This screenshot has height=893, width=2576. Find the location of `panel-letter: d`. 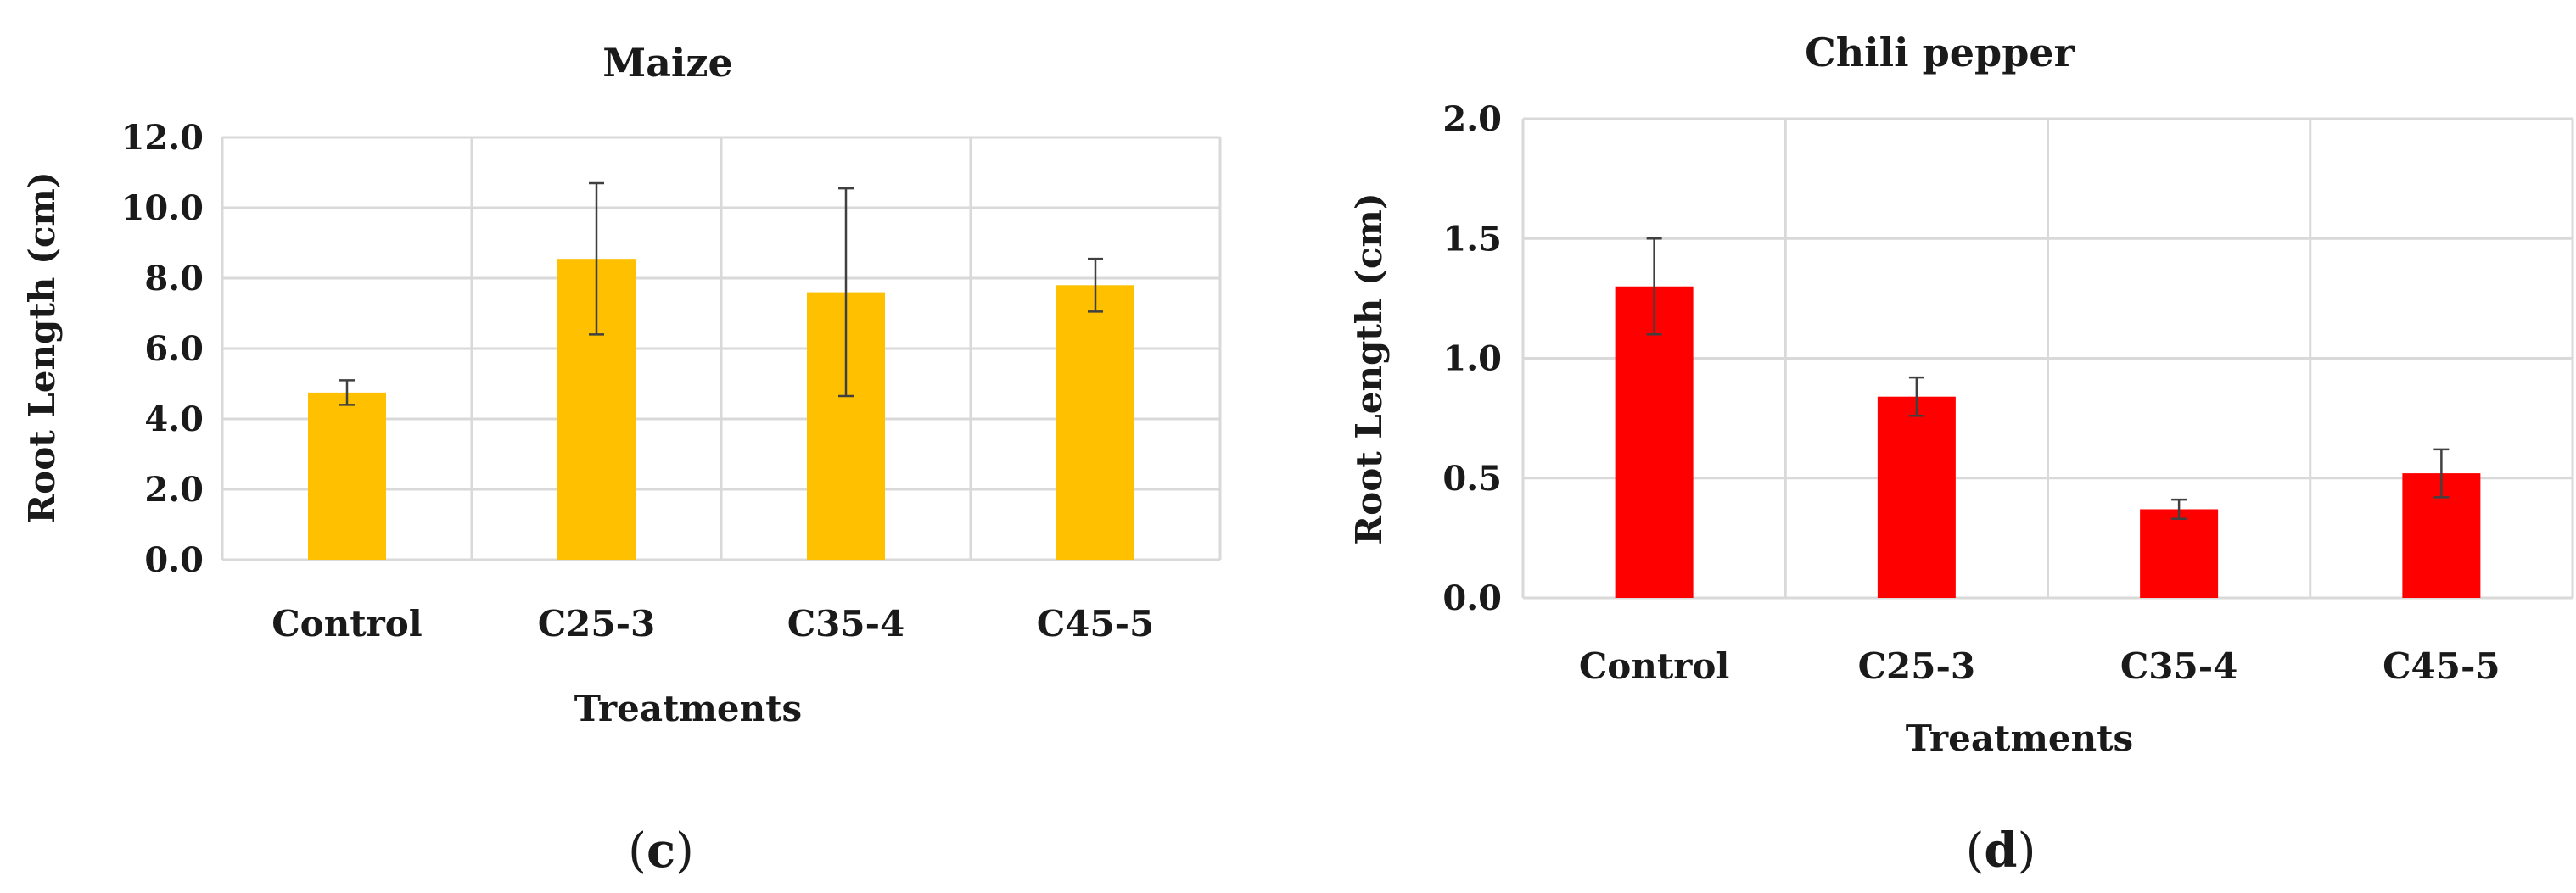

panel-letter: d is located at coordinates (2001, 851).